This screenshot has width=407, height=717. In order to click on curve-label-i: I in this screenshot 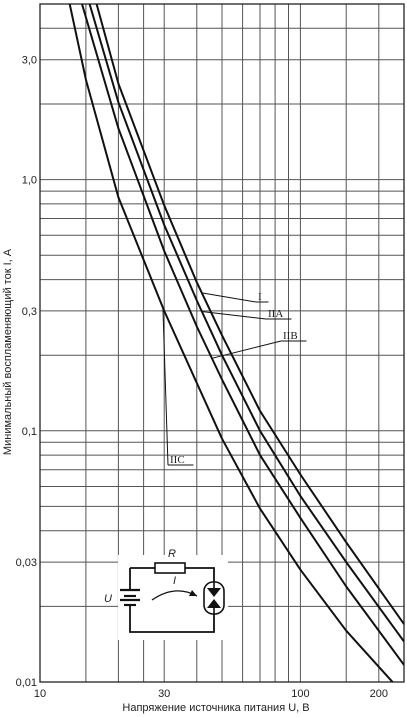, I will do `click(260, 297)`.